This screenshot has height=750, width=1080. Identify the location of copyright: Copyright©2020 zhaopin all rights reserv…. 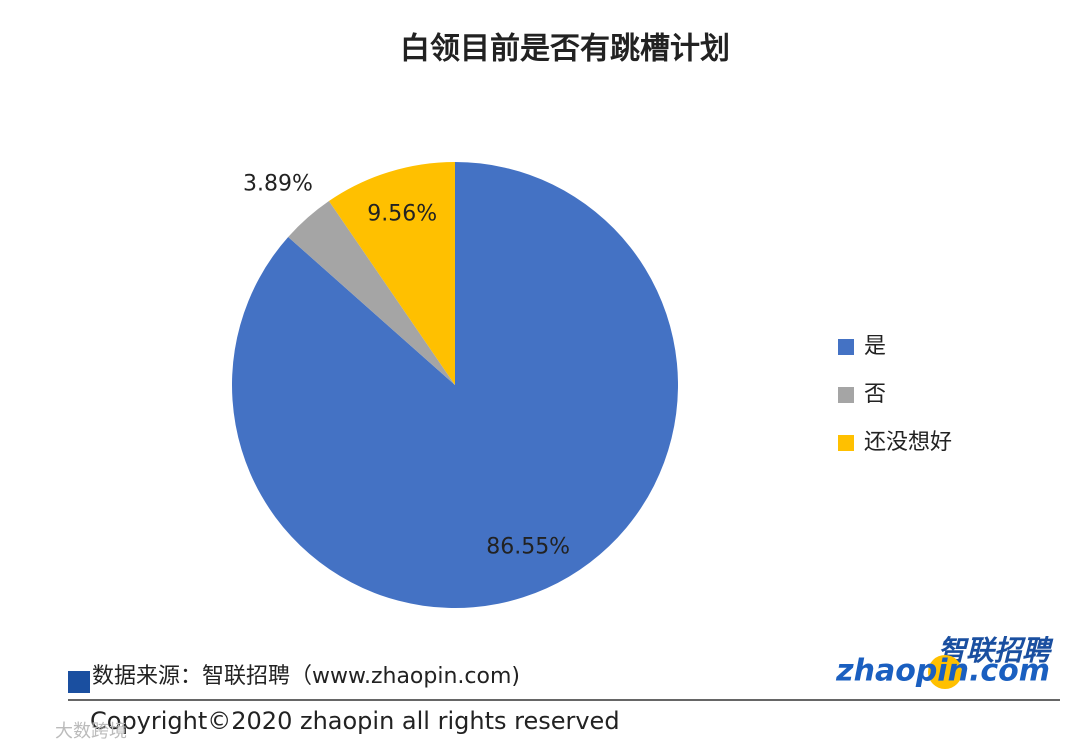
(355, 721).